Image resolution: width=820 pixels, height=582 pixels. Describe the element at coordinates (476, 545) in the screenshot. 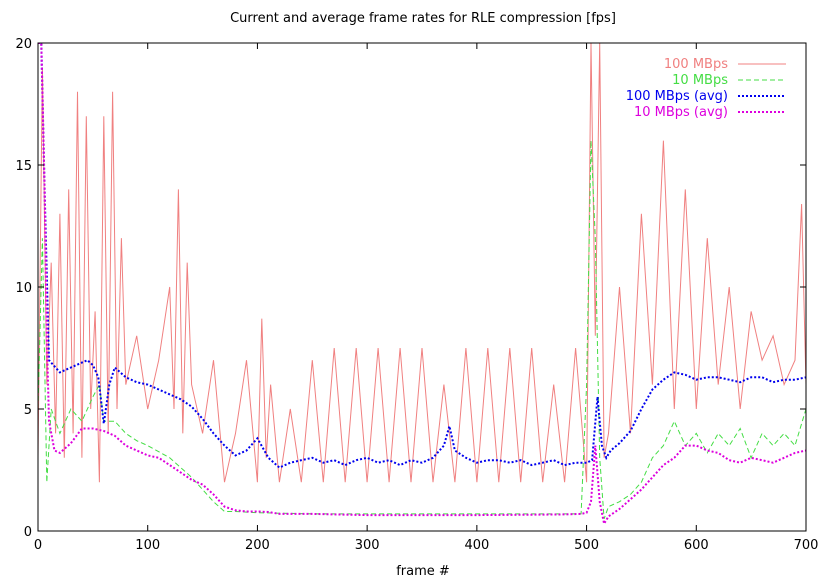

I see `x-tick-label: 400` at that location.